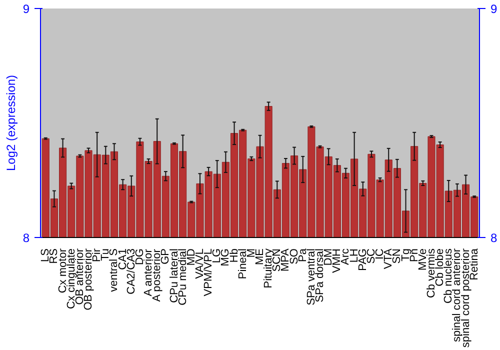 The image size is (500, 350). I want to click on x-tick-label: Tg, so click(406, 255).